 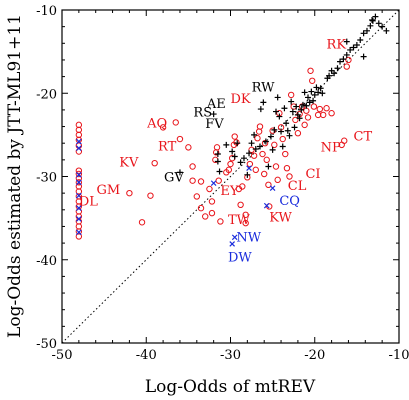 What do you see at coordinates (331, 148) in the screenshot?
I see `point-label: NP` at bounding box center [331, 148].